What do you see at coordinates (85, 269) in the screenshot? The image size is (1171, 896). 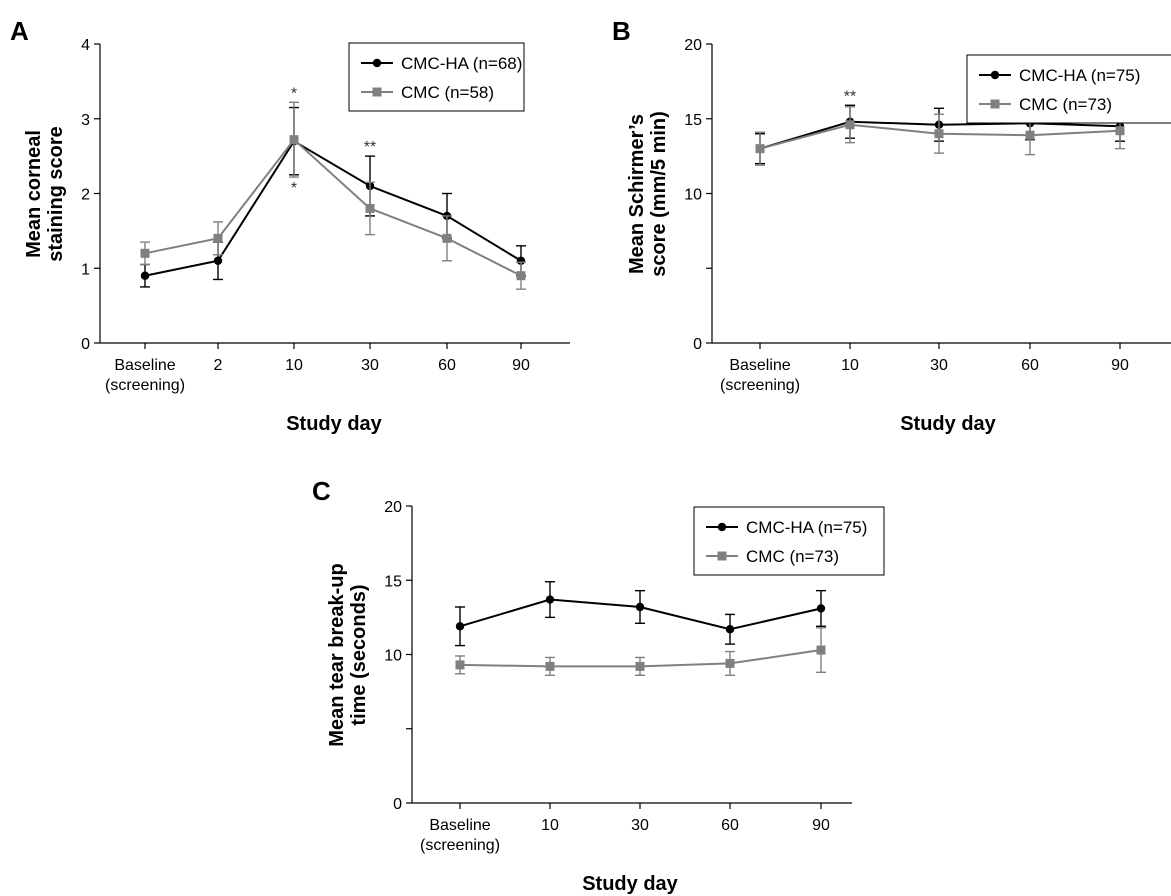 I see `y-tick-label: 1` at bounding box center [85, 269].